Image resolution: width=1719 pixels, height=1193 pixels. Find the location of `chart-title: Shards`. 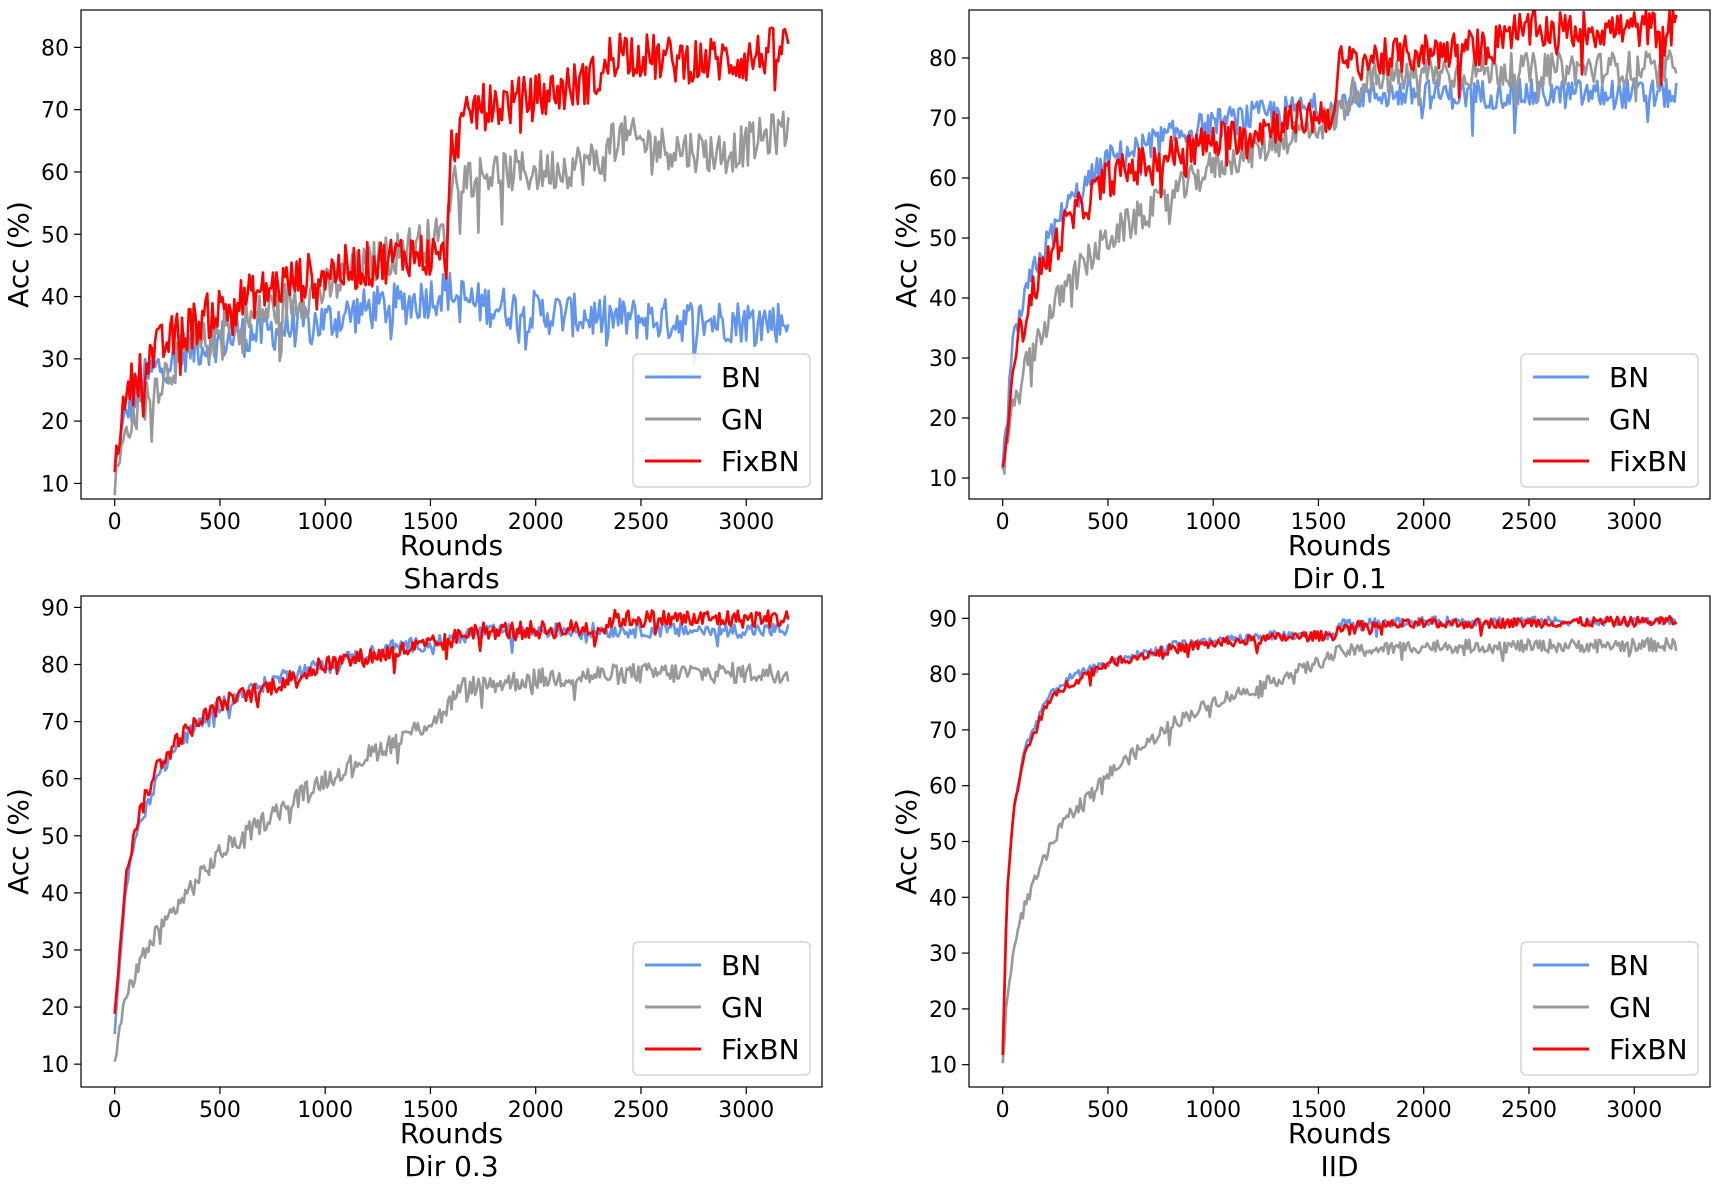

chart-title: Shards is located at coordinates (451, 578).